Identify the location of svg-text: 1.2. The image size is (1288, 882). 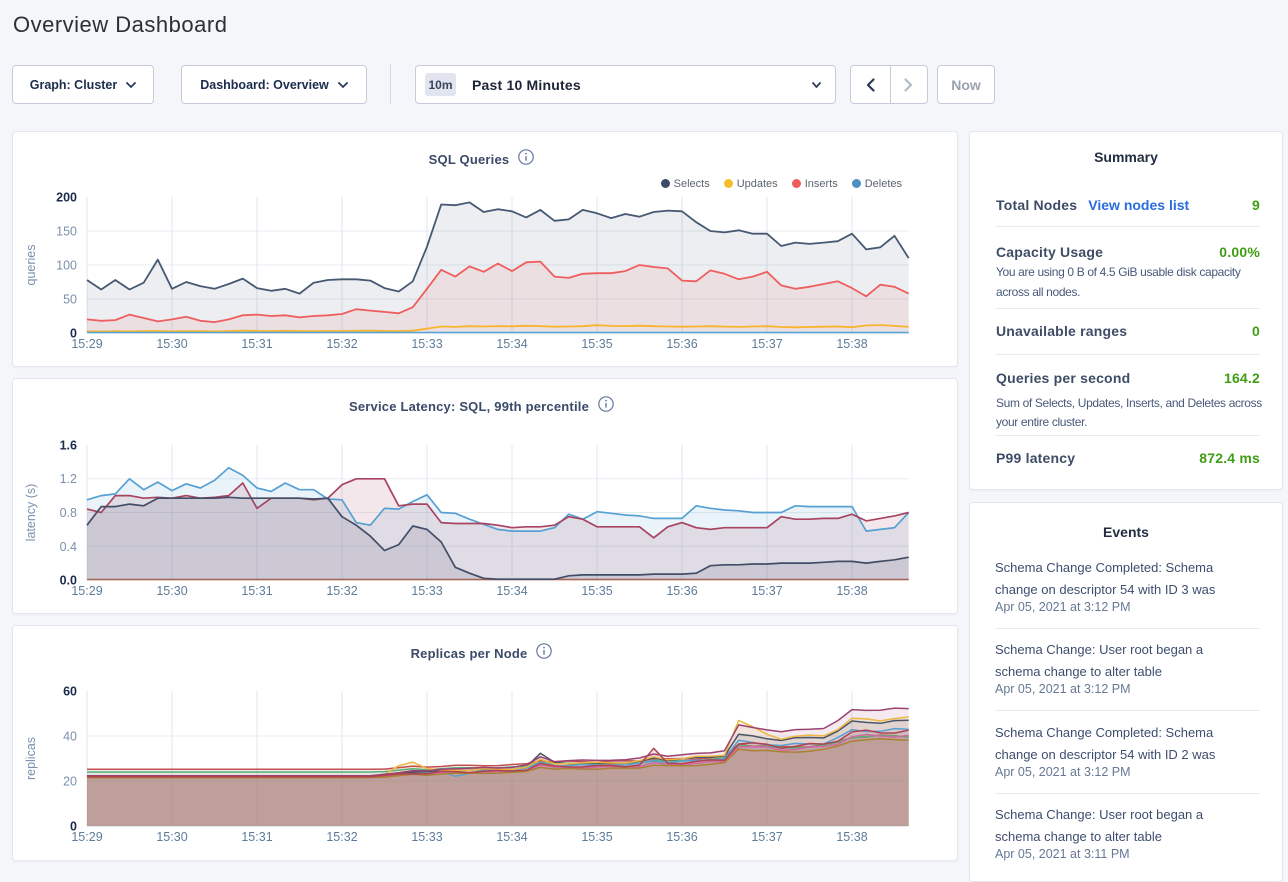
(68, 479).